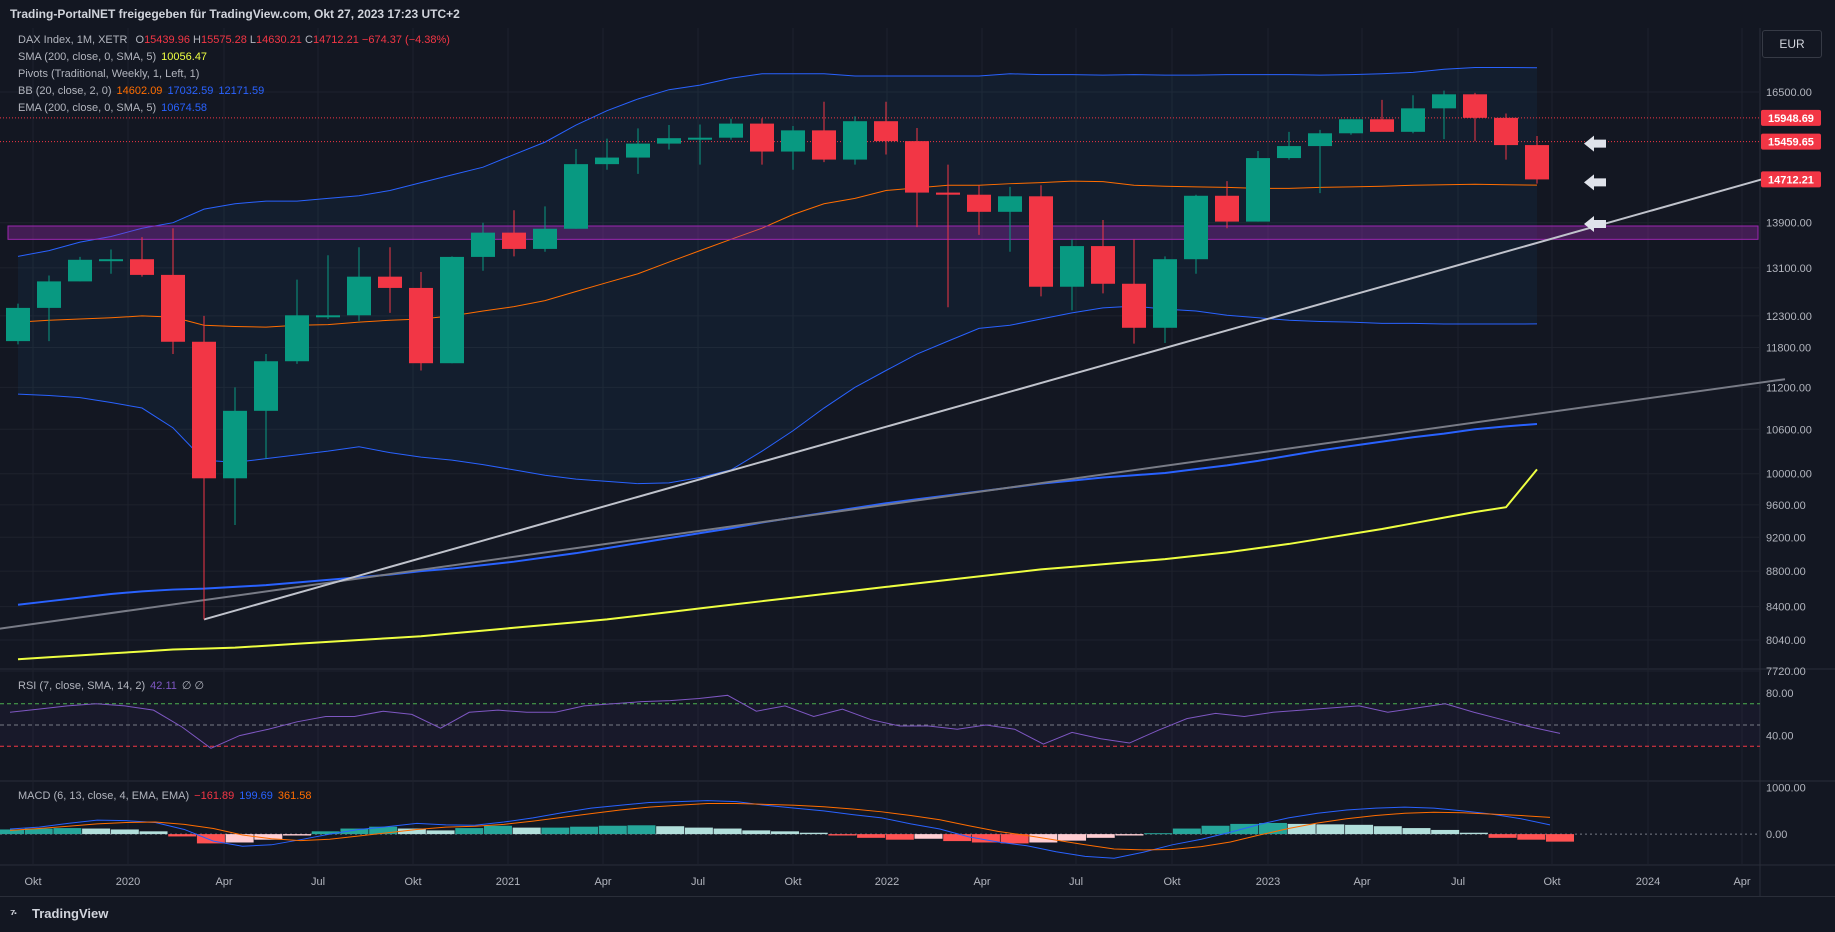 The image size is (1835, 932). Describe the element at coordinates (279, 40) in the screenshot. I see `legend-low: 14630.21` at that location.